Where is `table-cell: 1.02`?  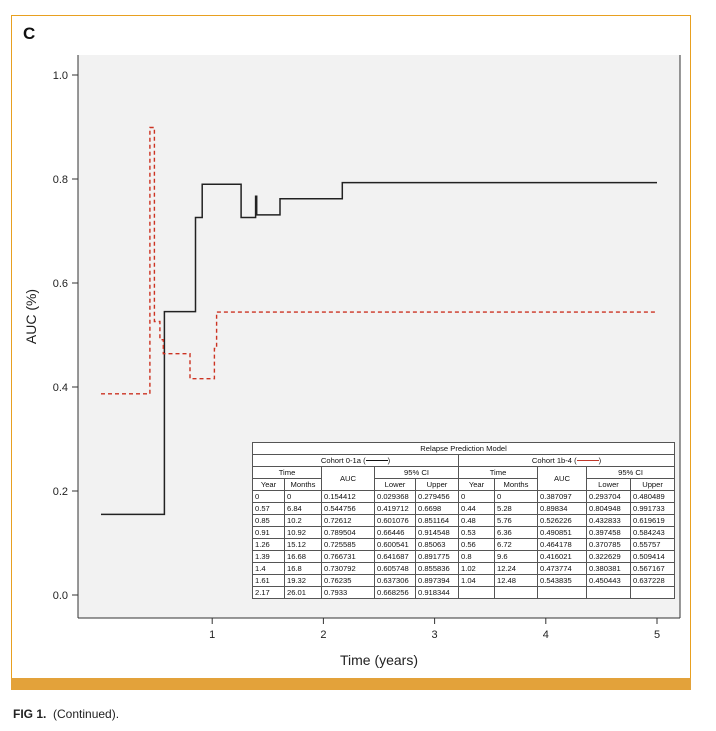 table-cell: 1.02 is located at coordinates (476, 568).